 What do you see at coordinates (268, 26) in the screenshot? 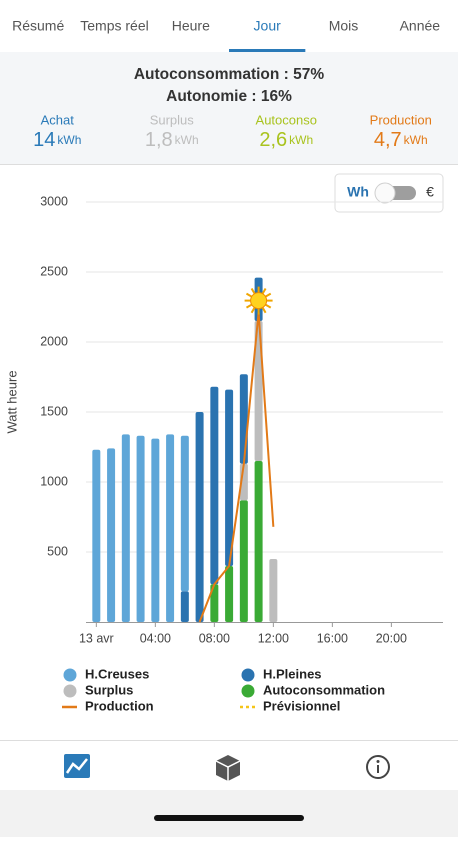
I see `tab: Jour` at bounding box center [268, 26].